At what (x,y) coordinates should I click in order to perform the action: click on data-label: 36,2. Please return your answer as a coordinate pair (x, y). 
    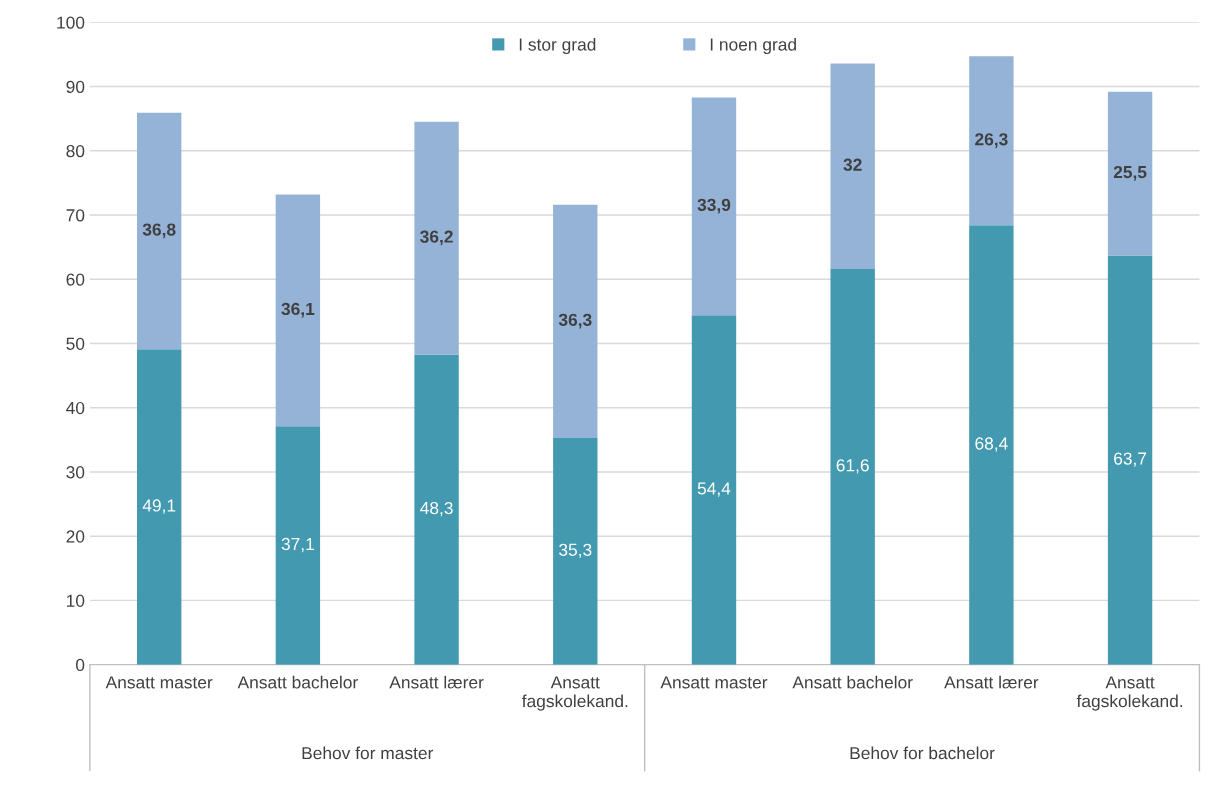
    Looking at the image, I should click on (436, 238).